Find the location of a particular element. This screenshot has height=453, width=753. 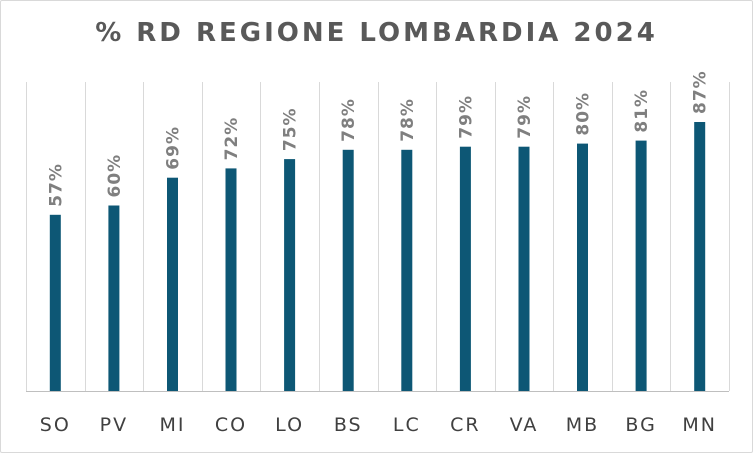

tick-label-lc: LC is located at coordinates (407, 425).